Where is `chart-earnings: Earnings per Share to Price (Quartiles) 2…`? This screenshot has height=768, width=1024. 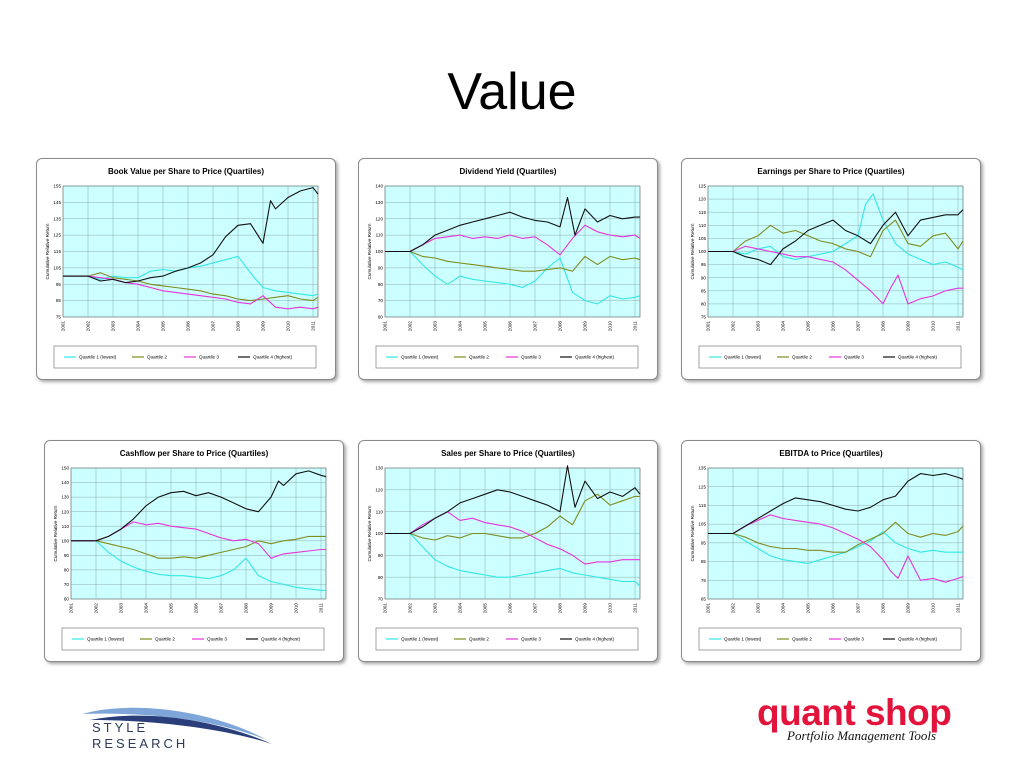 chart-earnings: Earnings per Share to Price (Quartiles) 2… is located at coordinates (831, 269).